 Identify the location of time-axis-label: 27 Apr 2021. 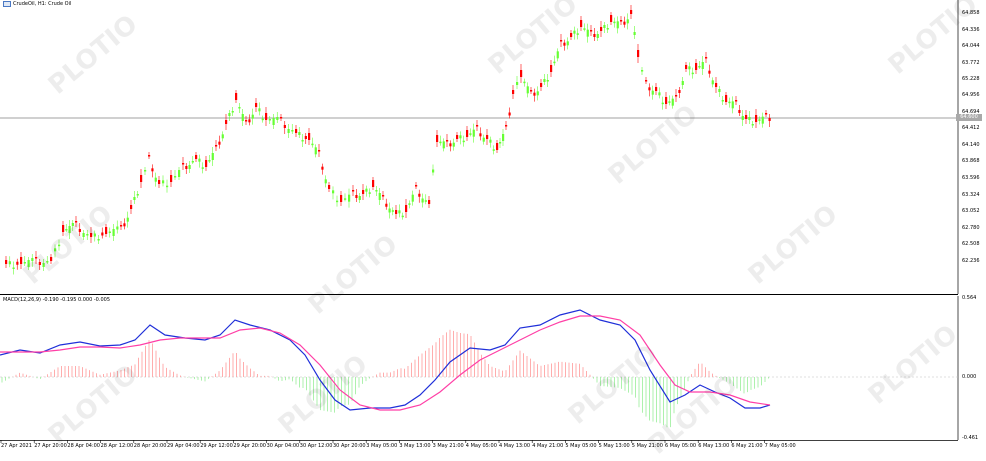
(16, 446).